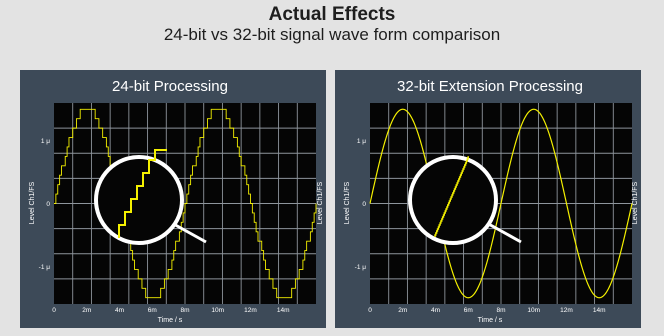  What do you see at coordinates (503, 232) in the screenshot?
I see `magnifier-pointer` at bounding box center [503, 232].